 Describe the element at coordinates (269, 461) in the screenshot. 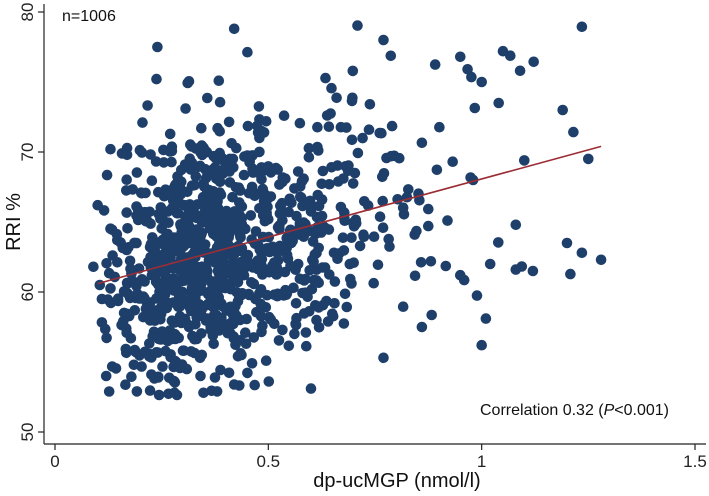

I see `x-tick-label: 0.5` at that location.